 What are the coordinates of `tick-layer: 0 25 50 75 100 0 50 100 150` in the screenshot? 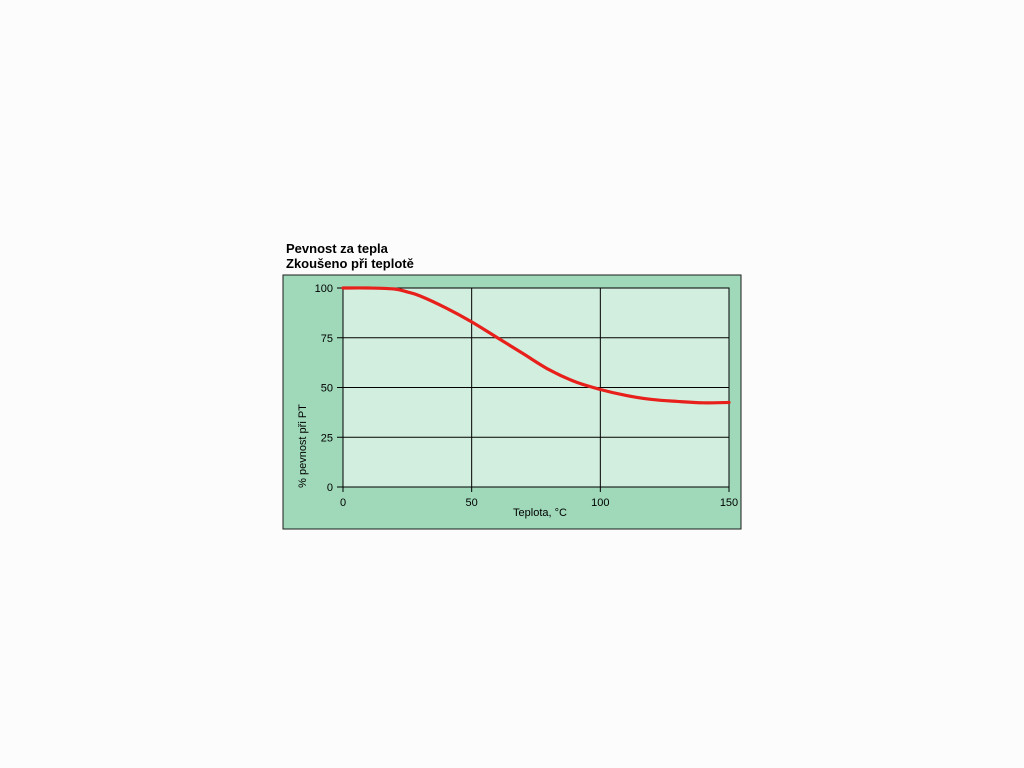 It's located at (527, 396).